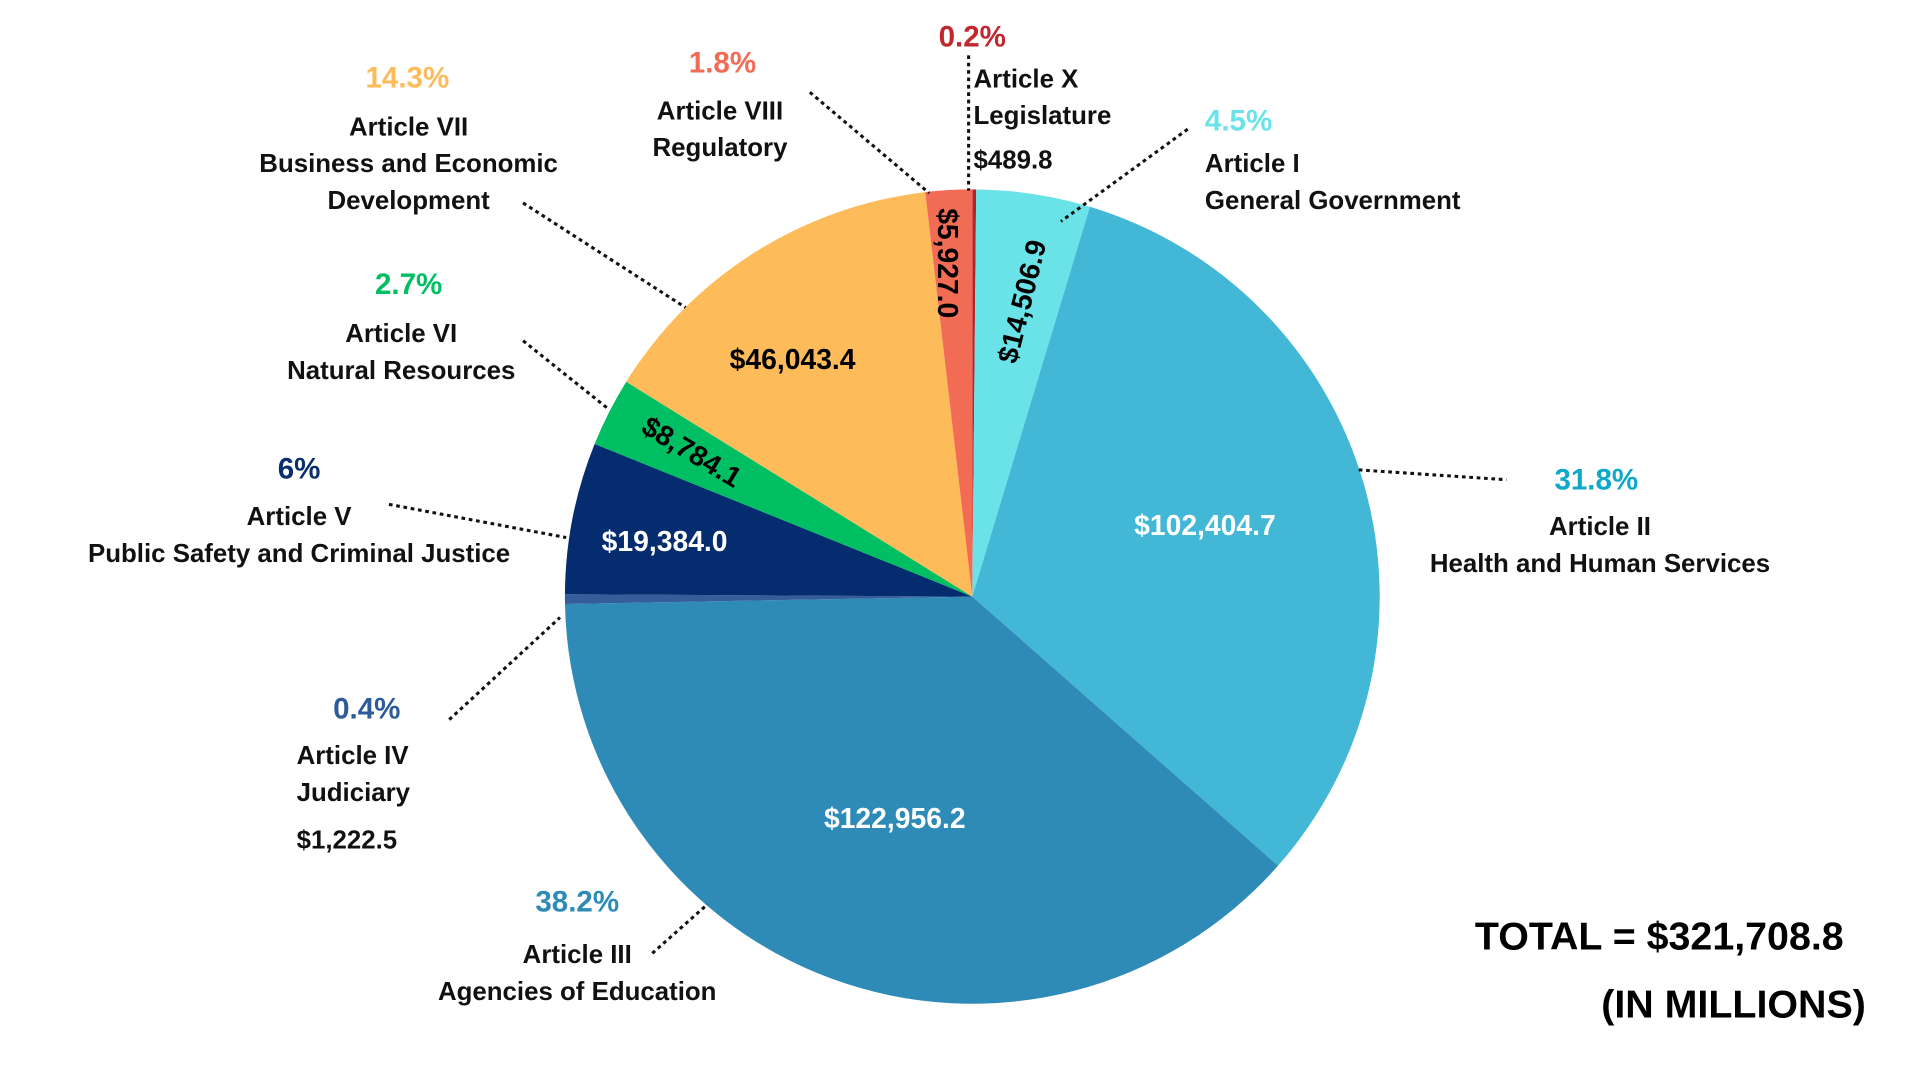 The width and height of the screenshot is (1920, 1080). I want to click on outside-value-article-x: $489.8, so click(1013, 161).